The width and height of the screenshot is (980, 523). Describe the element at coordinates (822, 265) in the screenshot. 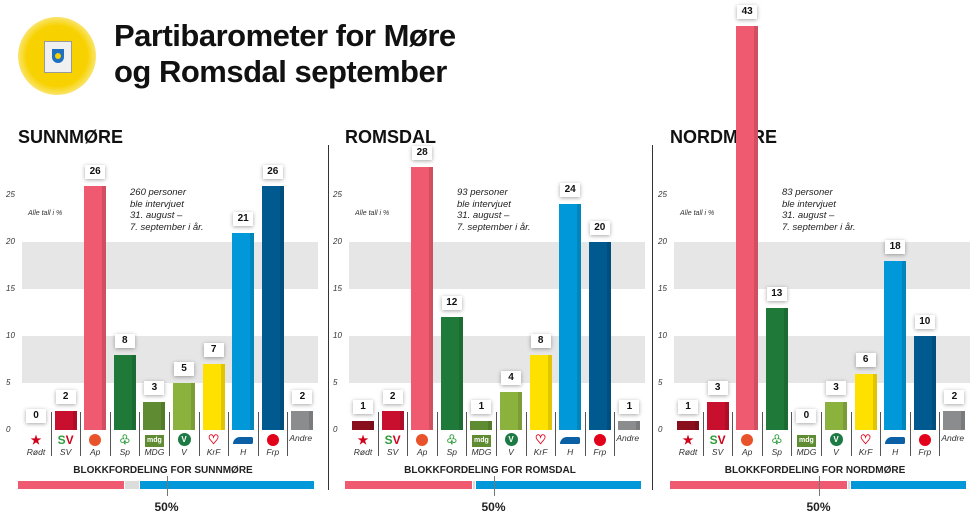

I see `grid-band` at that location.